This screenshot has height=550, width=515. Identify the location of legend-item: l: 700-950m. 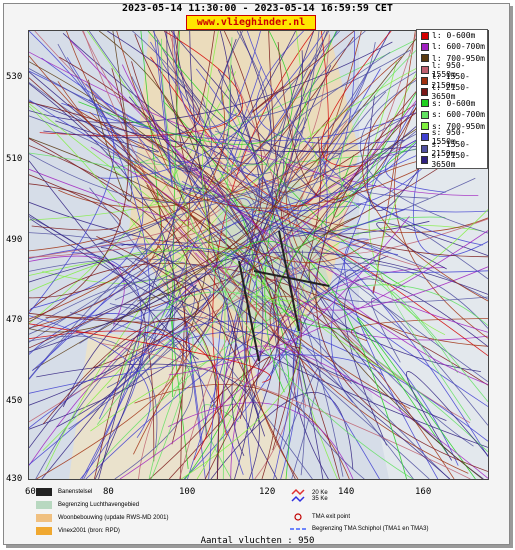
(452, 58).